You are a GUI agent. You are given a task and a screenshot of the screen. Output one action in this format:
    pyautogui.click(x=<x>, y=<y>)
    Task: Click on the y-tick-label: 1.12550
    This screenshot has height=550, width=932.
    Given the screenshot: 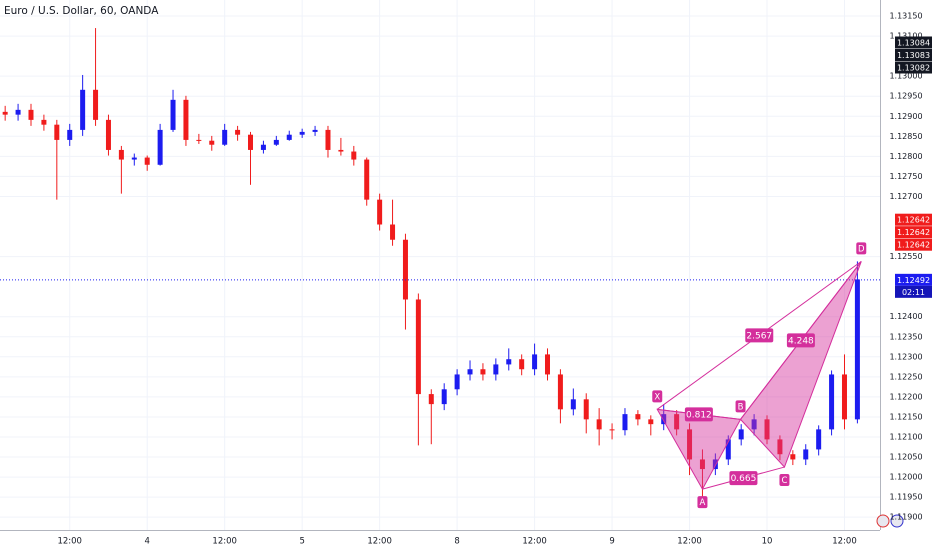 What is the action you would take?
    pyautogui.click(x=905, y=256)
    